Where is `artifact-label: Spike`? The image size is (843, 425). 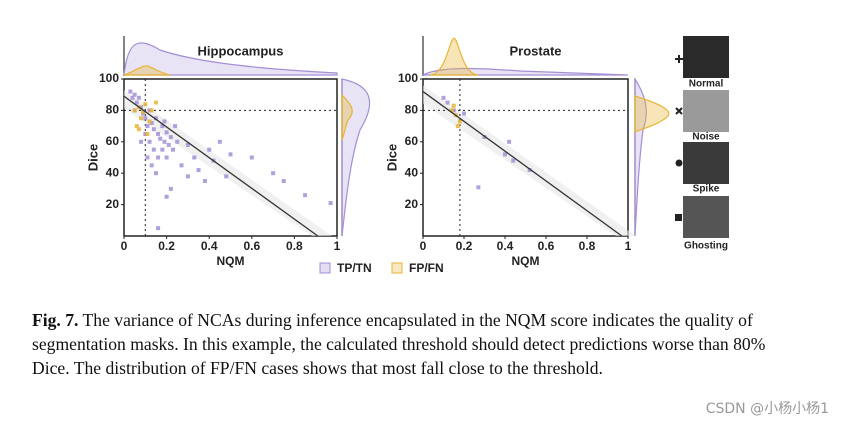 artifact-label: Spike is located at coordinates (706, 189).